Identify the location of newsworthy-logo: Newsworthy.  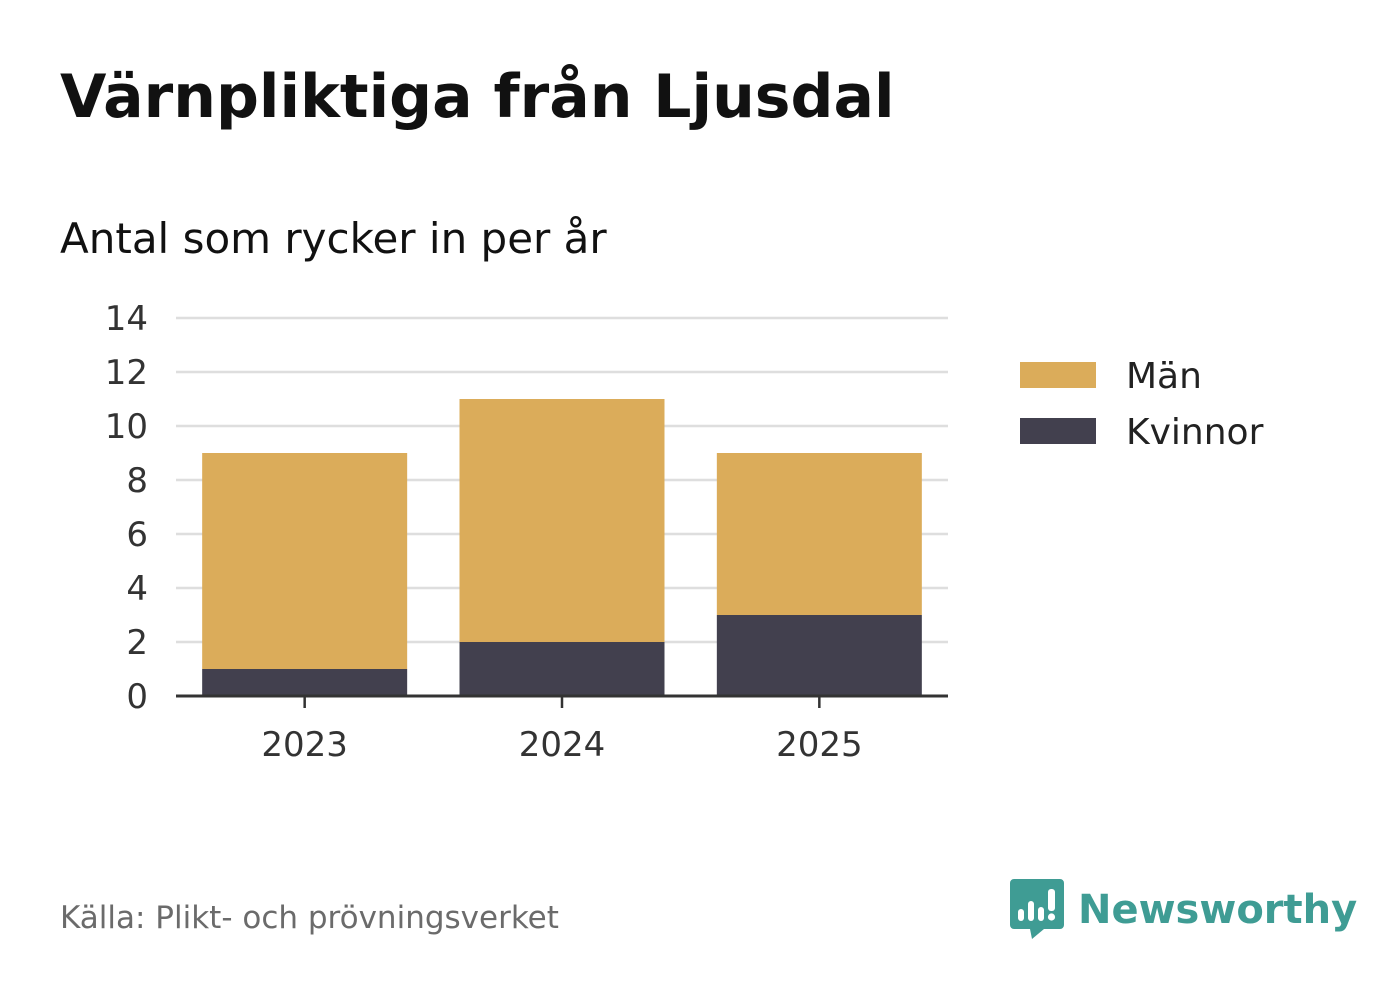
(1183, 910).